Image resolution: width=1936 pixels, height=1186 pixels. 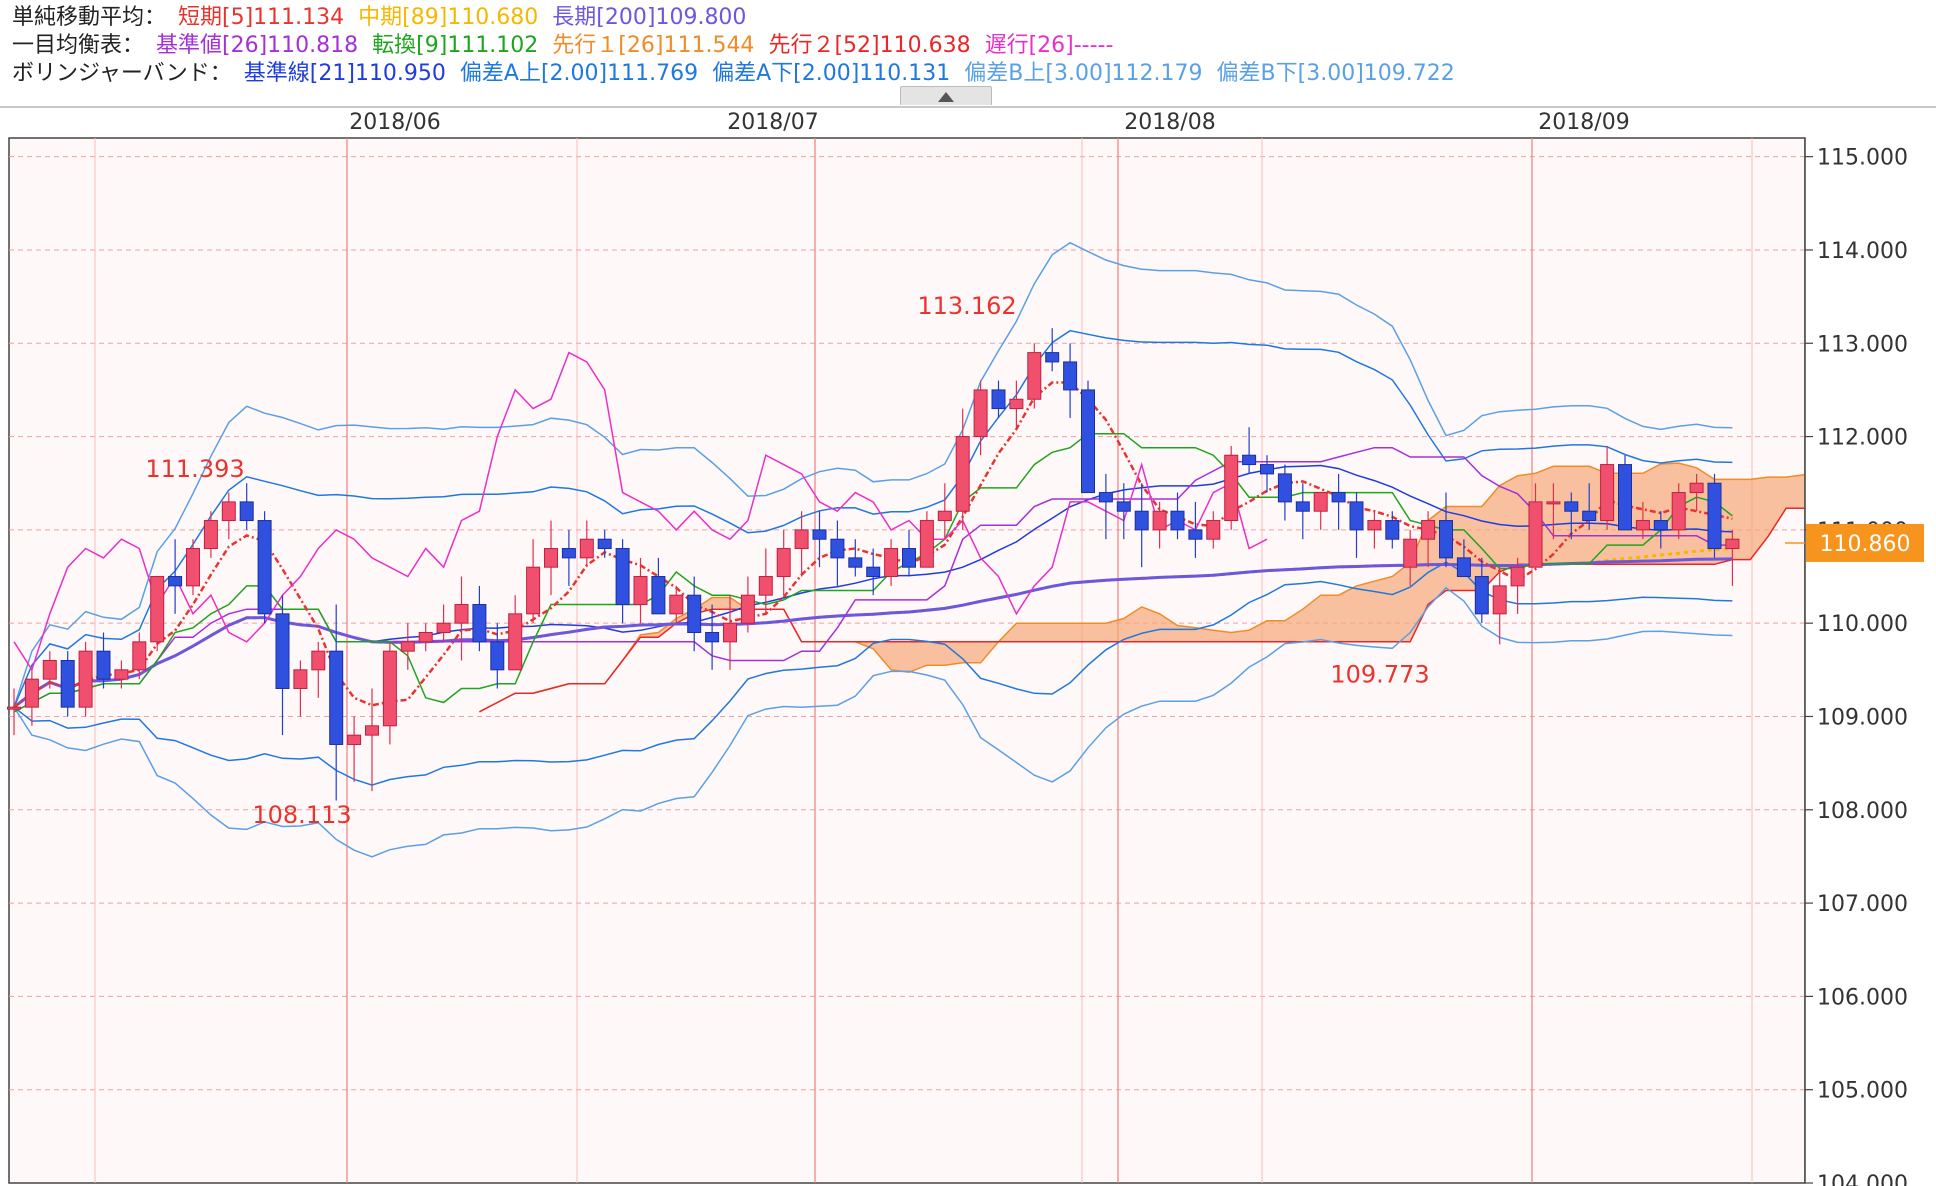 What do you see at coordinates (257, 45) in the screenshot?
I see `legend-kijun: 基準値[26]110.818` at bounding box center [257, 45].